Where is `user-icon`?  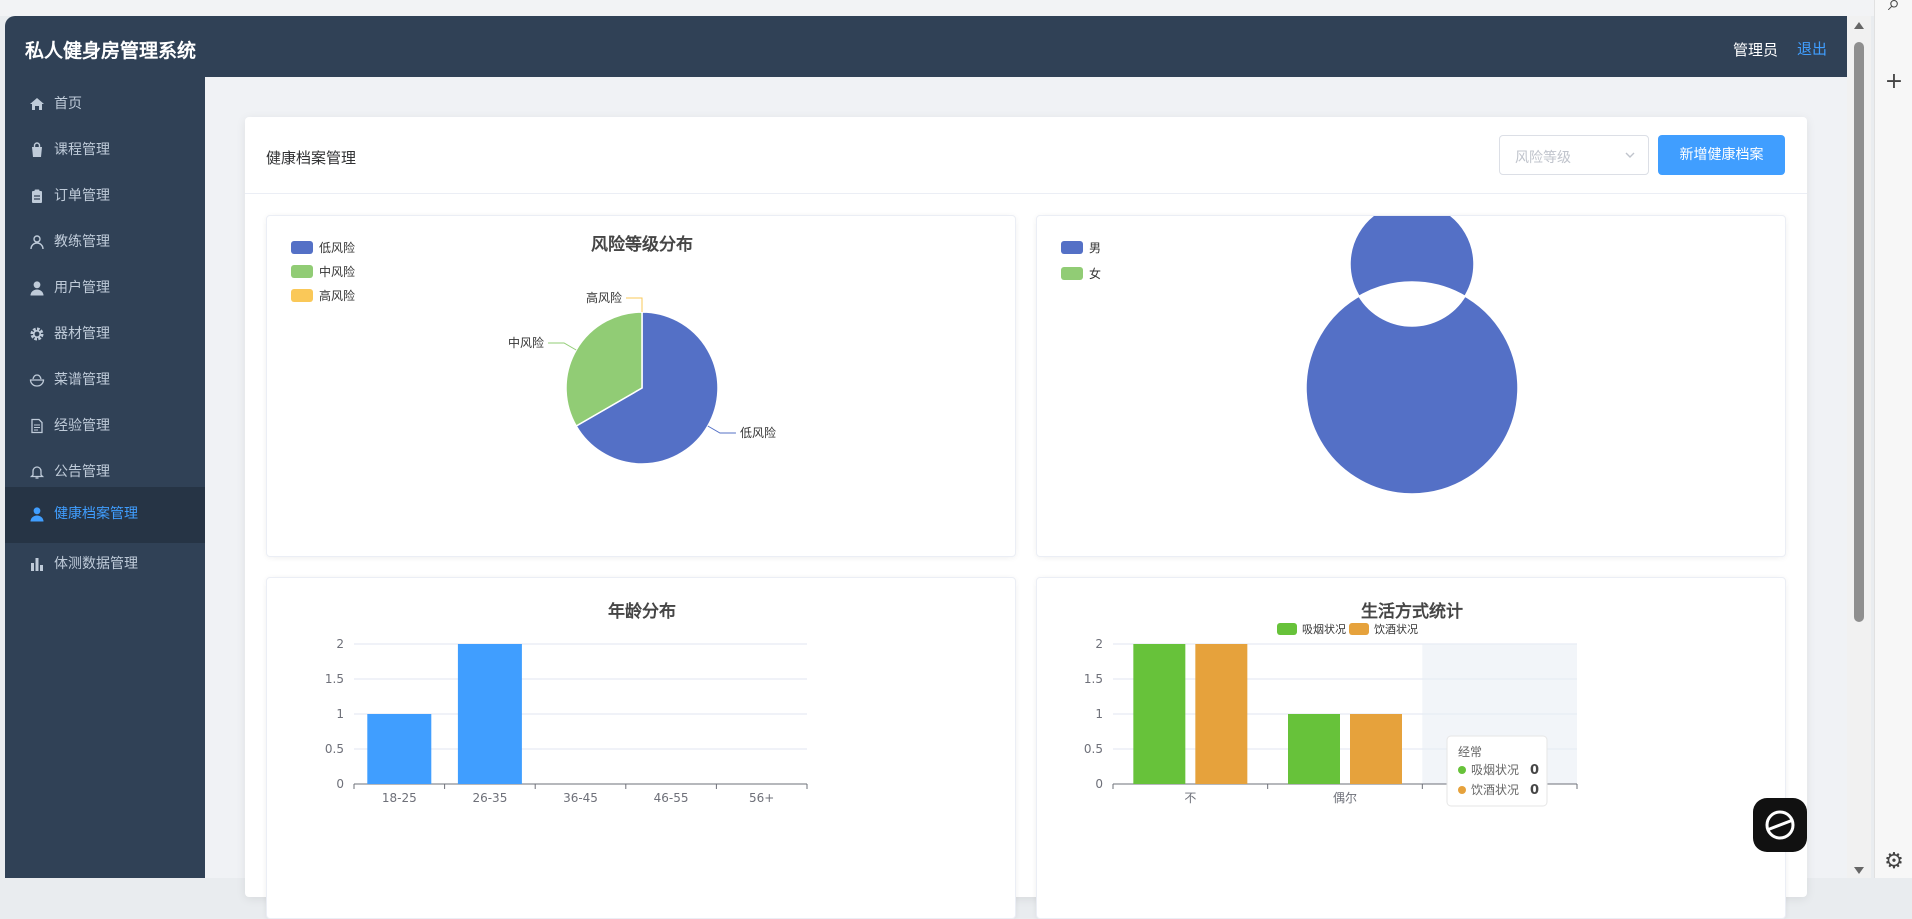 user-icon is located at coordinates (37, 514).